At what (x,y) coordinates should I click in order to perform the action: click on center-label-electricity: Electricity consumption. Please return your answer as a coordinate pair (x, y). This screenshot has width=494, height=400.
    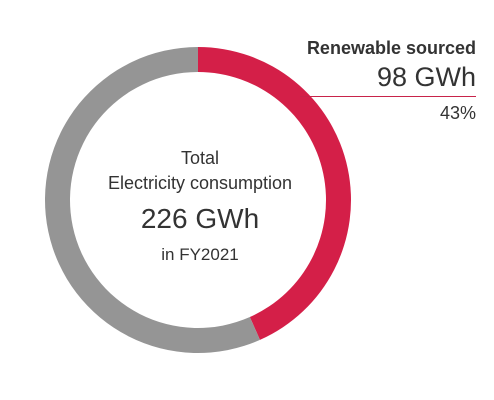
    Looking at the image, I should click on (200, 183).